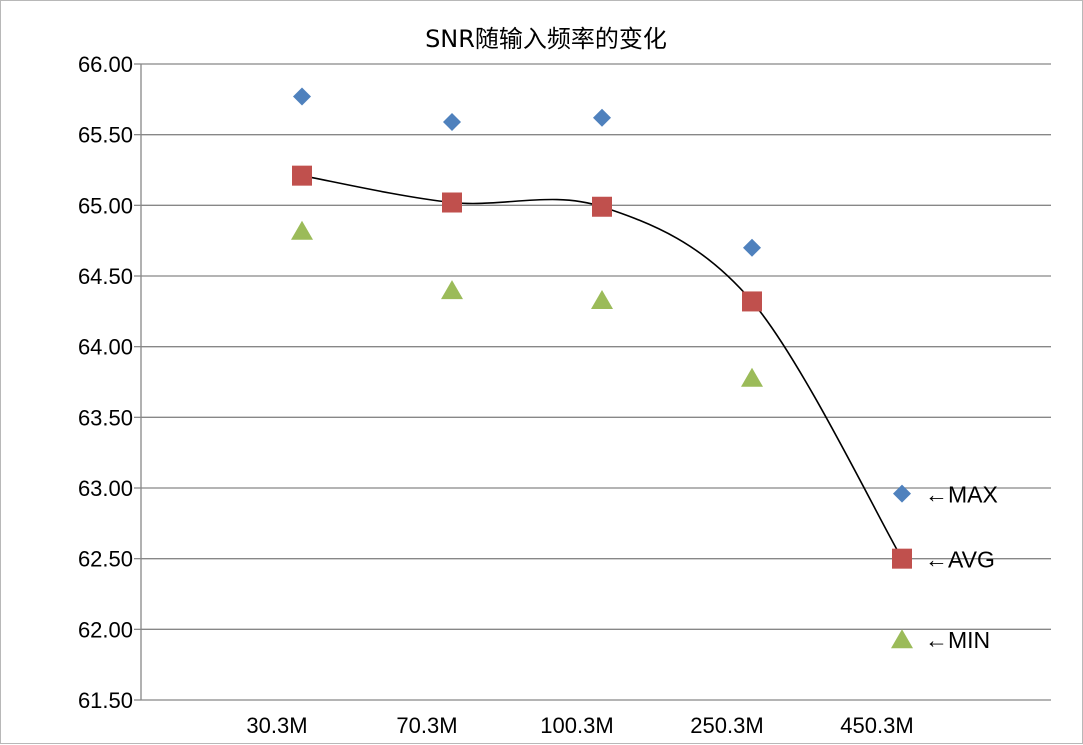 The width and height of the screenshot is (1083, 745). What do you see at coordinates (426, 725) in the screenshot?
I see `x-tick-label: 70.3M` at bounding box center [426, 725].